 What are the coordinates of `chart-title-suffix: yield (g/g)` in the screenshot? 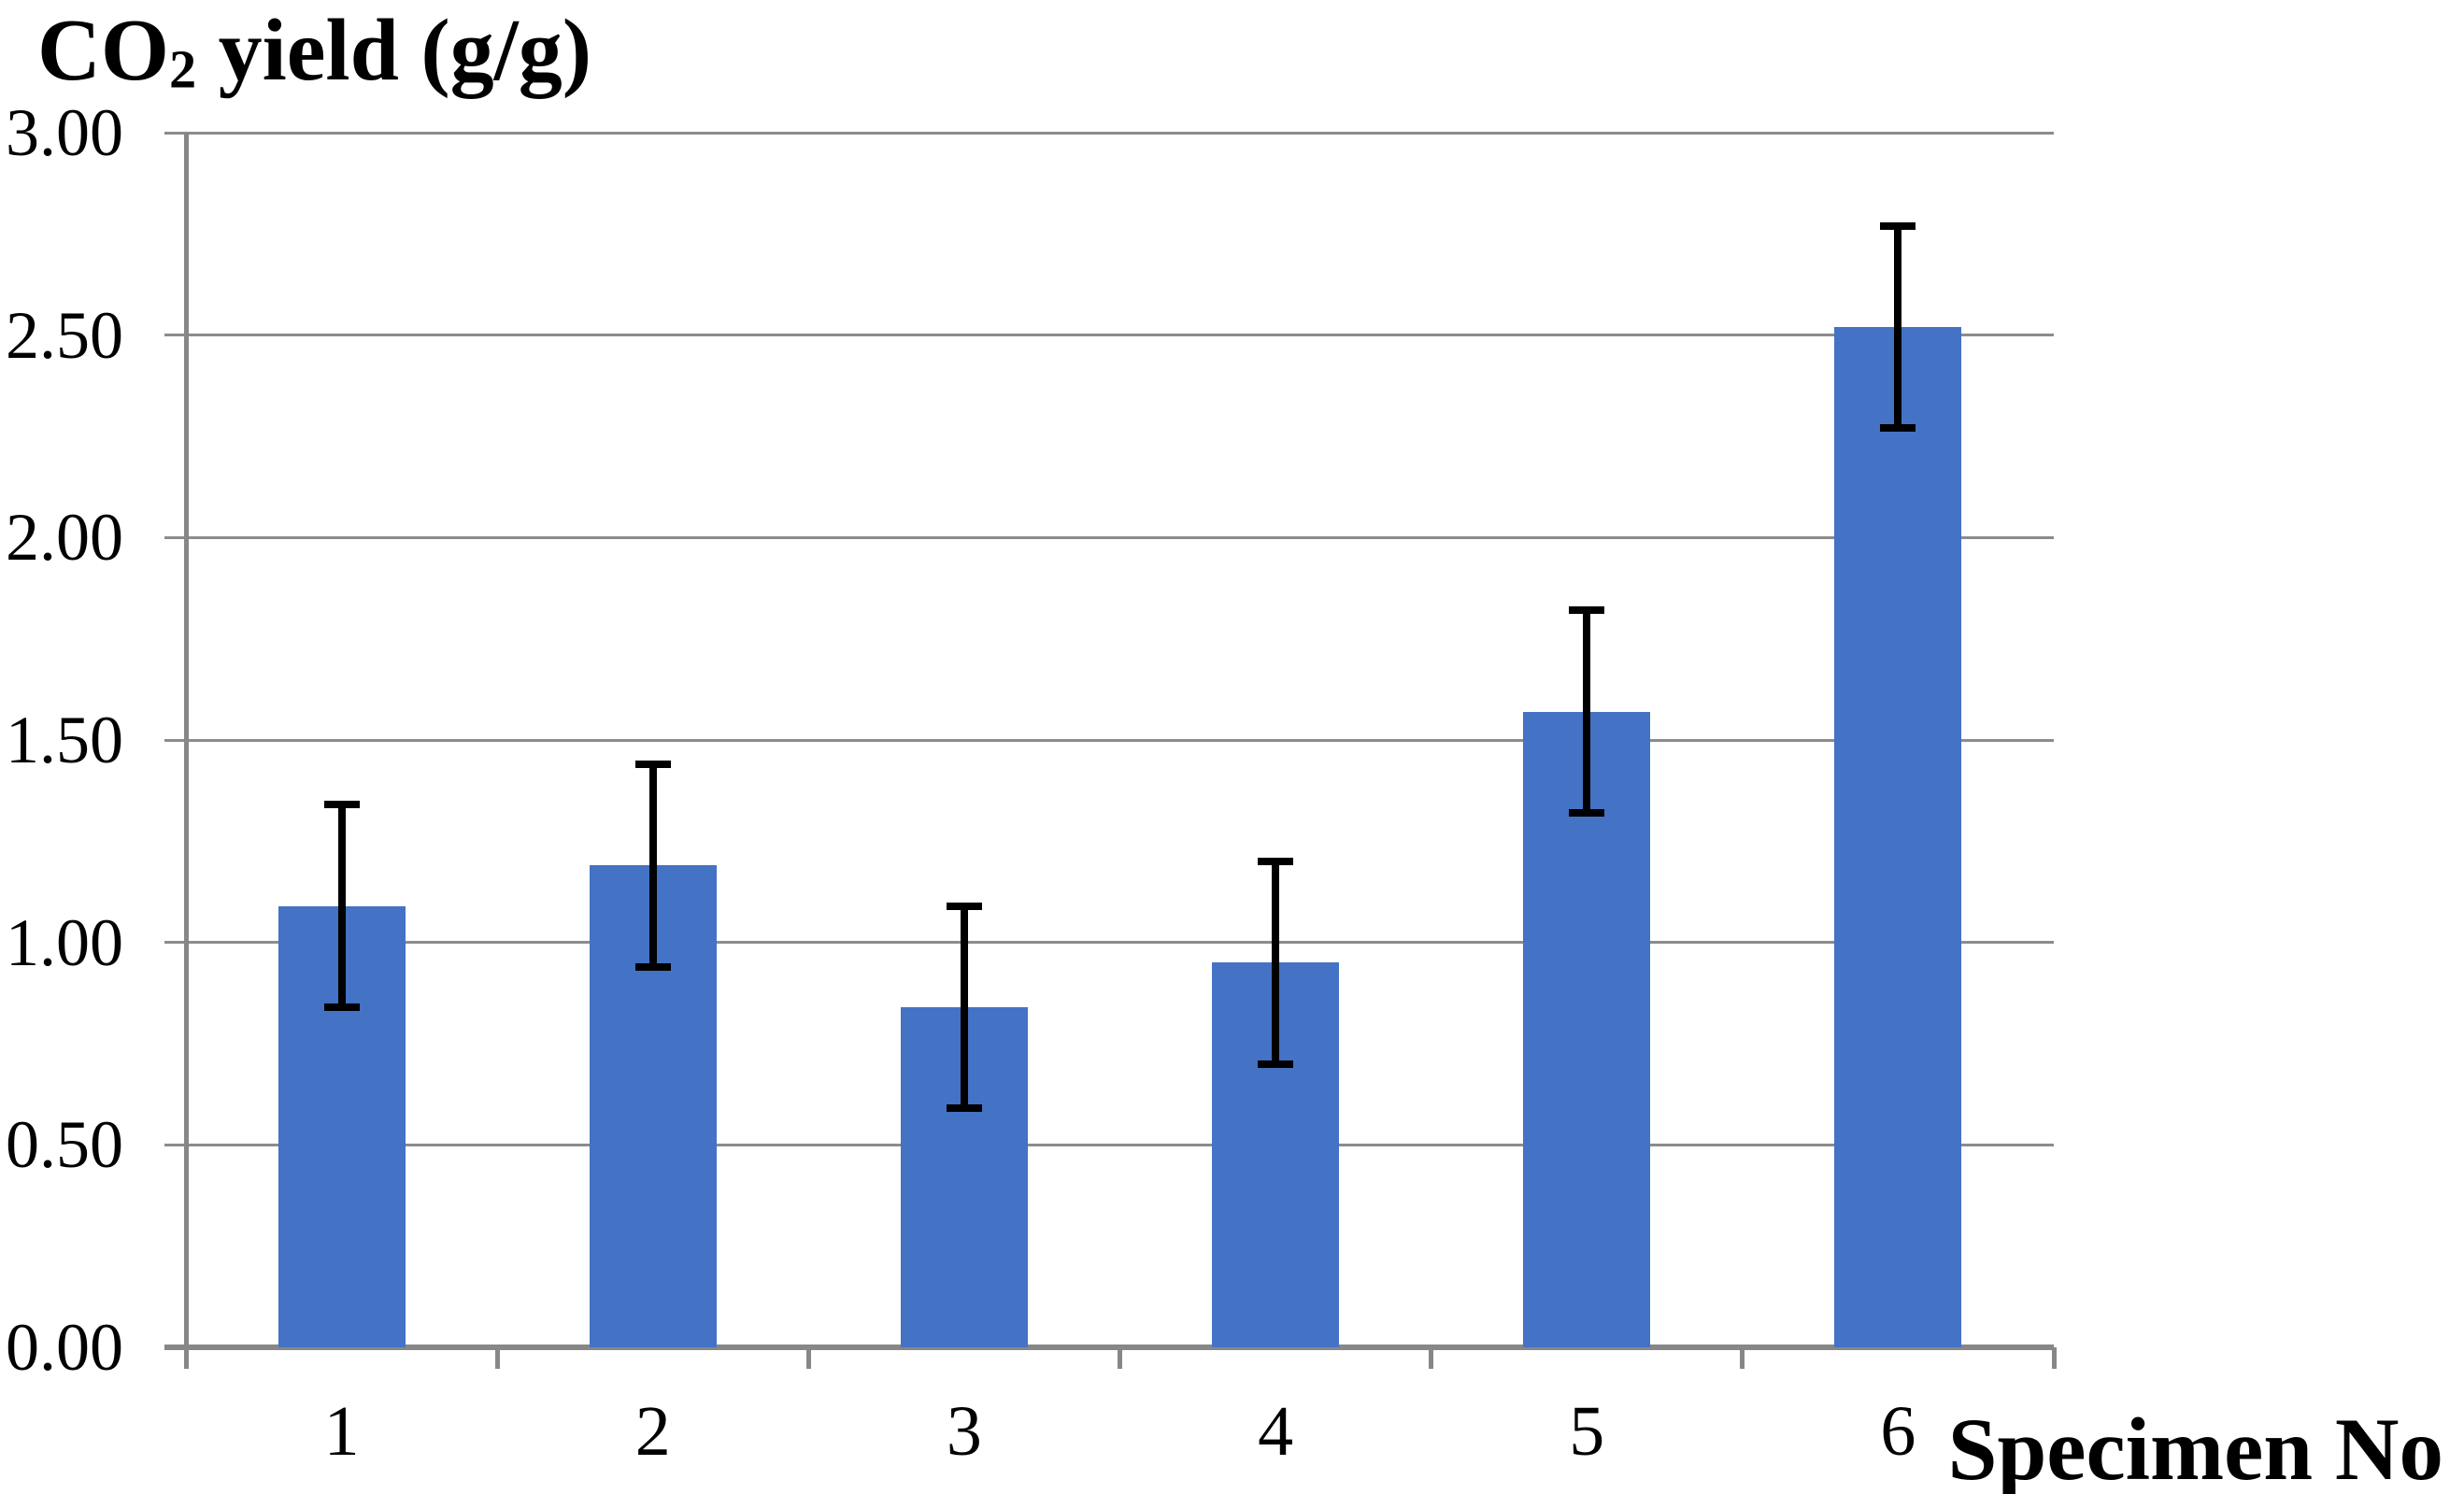 It's located at (394, 50).